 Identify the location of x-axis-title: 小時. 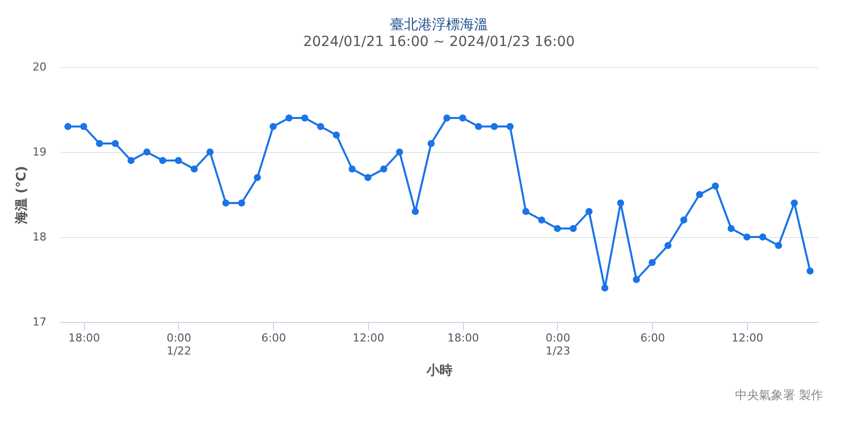
(439, 371).